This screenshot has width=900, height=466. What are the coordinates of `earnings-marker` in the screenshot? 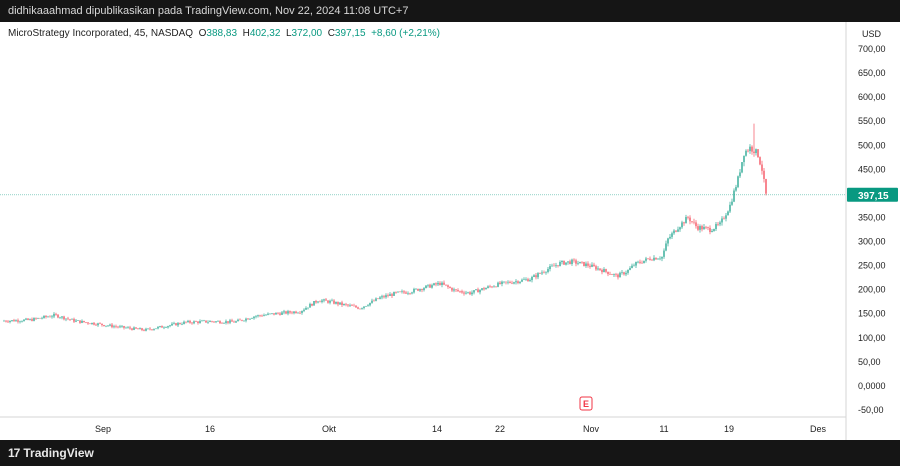 It's located at (586, 403).